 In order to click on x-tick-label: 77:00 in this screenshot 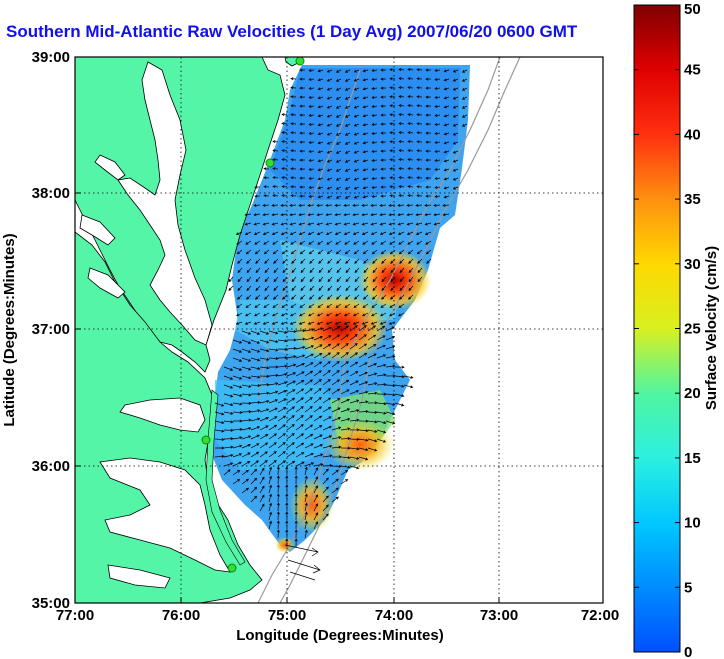, I will do `click(75, 615)`.